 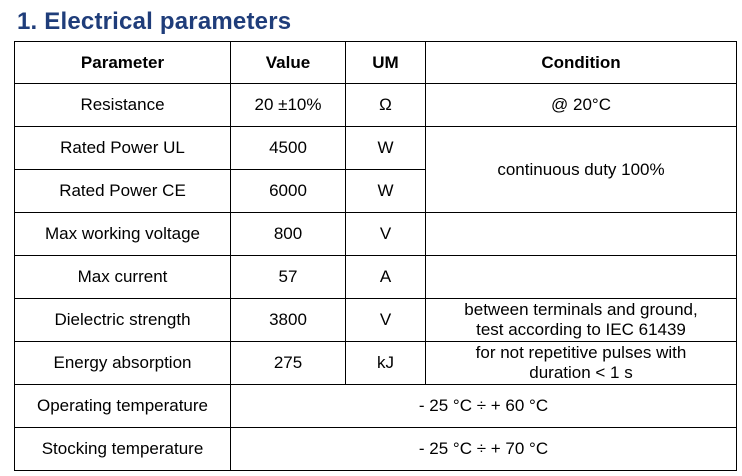 What do you see at coordinates (483, 449) in the screenshot?
I see `cell: - 25 °C ÷ + 70 °C` at bounding box center [483, 449].